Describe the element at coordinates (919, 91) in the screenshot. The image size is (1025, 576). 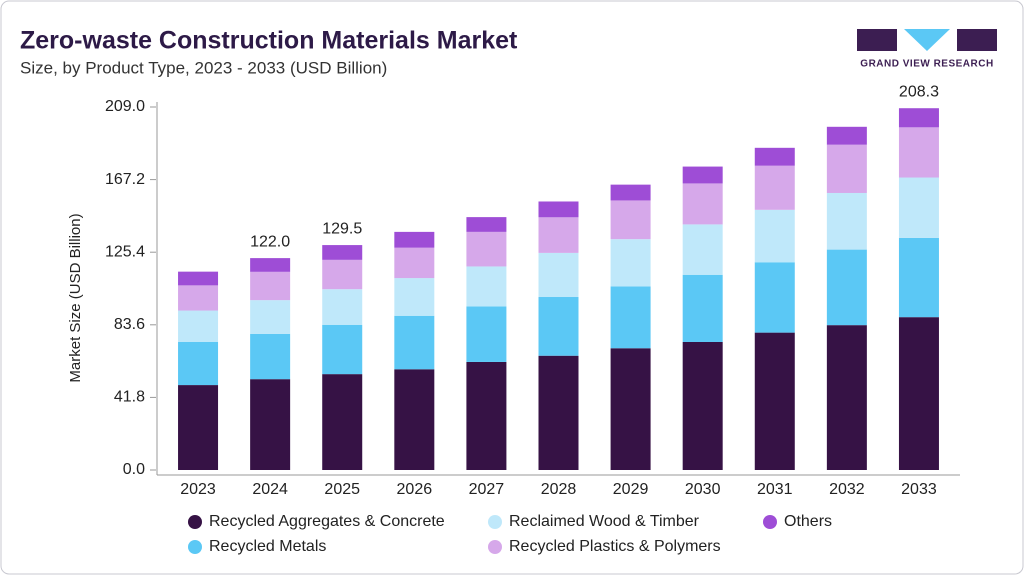
I see `total-label: 208.3` at that location.